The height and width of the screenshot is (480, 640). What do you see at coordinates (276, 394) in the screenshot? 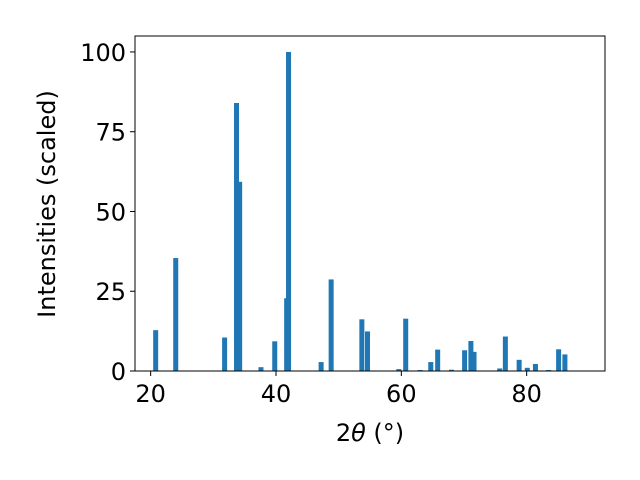
I see `x-tick-label: 40` at bounding box center [276, 394].